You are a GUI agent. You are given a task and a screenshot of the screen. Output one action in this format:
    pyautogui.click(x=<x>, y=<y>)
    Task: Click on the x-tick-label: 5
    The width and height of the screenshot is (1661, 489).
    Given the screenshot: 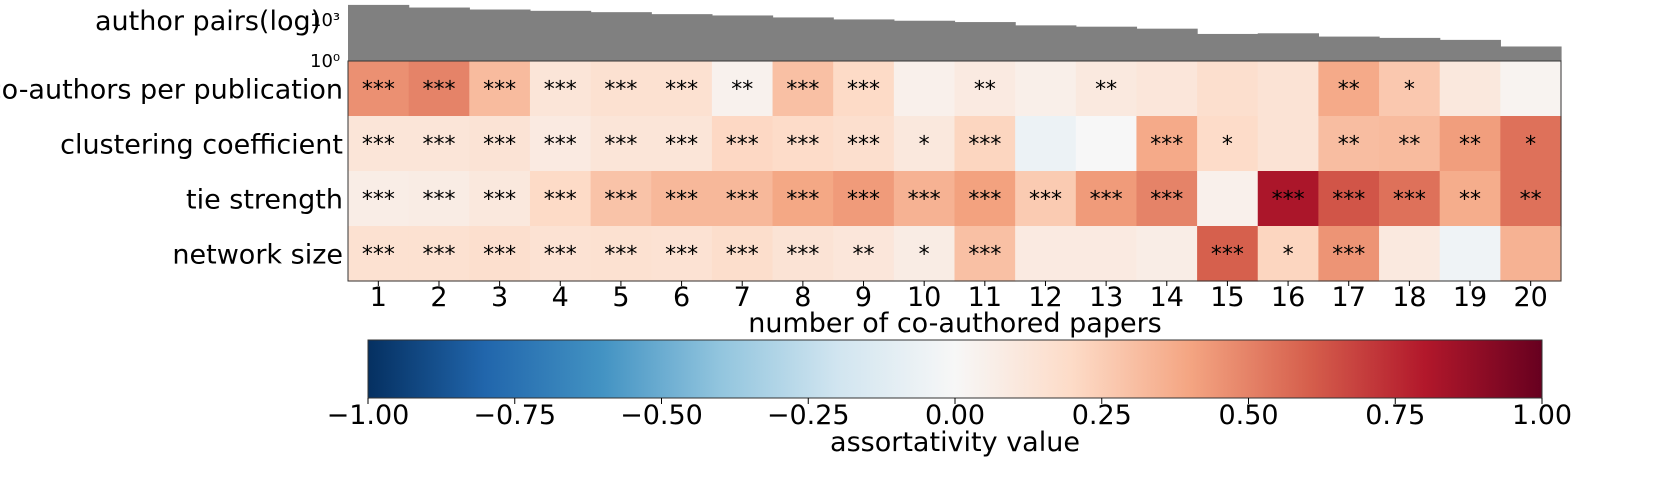 What is the action you would take?
    pyautogui.click(x=620, y=297)
    